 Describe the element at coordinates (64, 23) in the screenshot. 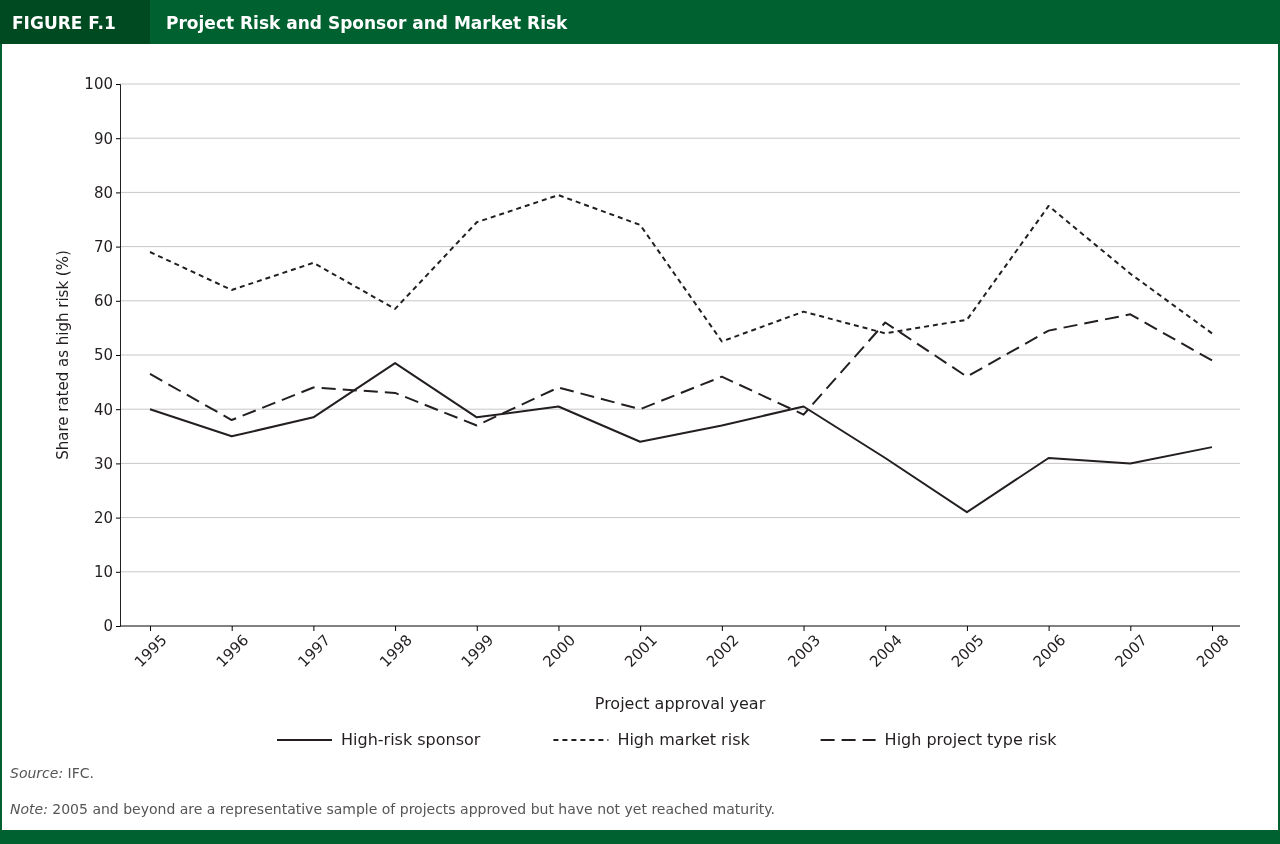

I see `chart-subtitle: FIGURE F.1` at that location.